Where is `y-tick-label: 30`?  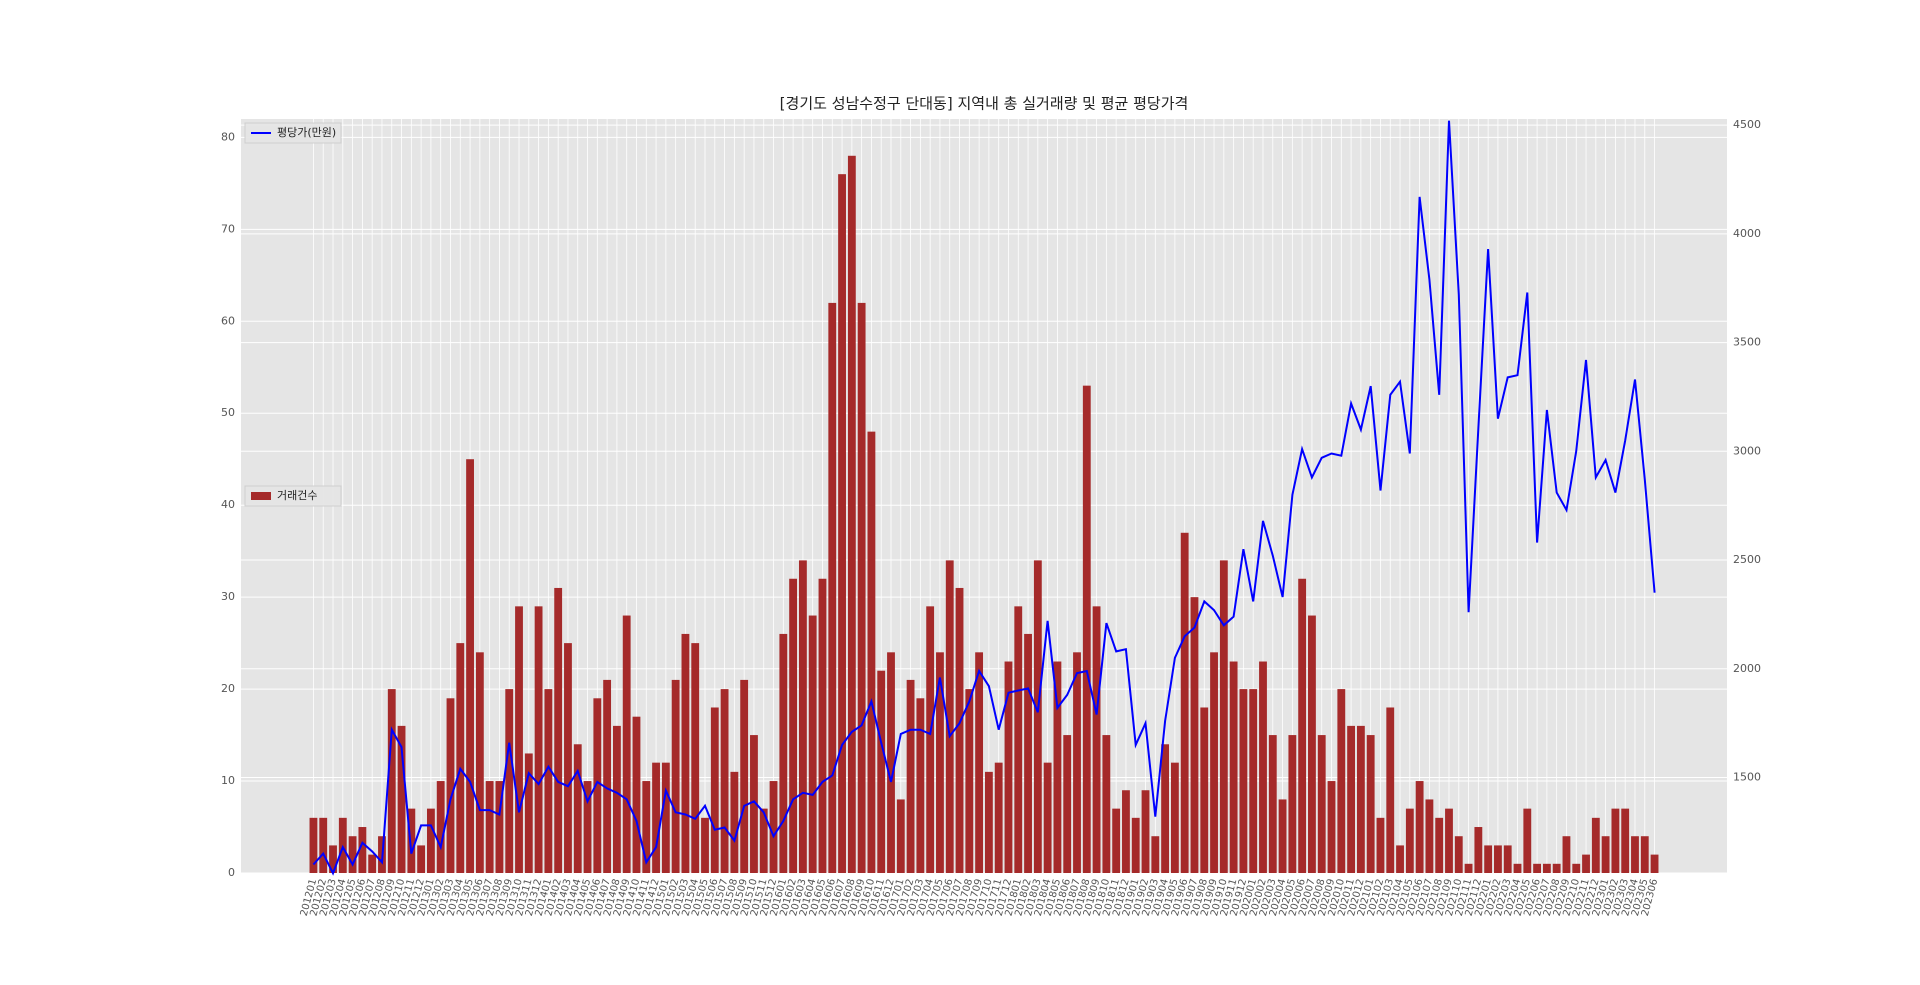
y-tick-label: 30 is located at coordinates (228, 596).